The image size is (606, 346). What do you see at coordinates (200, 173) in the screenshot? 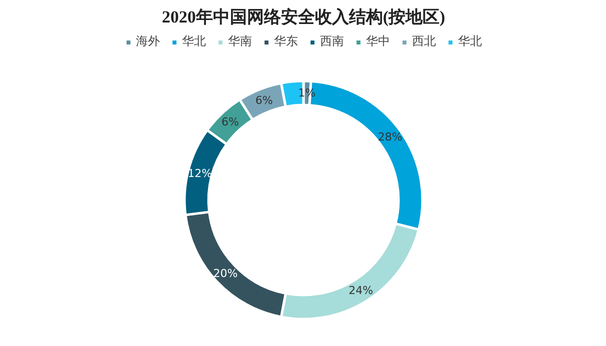
I see `data-label: 12%` at bounding box center [200, 173].